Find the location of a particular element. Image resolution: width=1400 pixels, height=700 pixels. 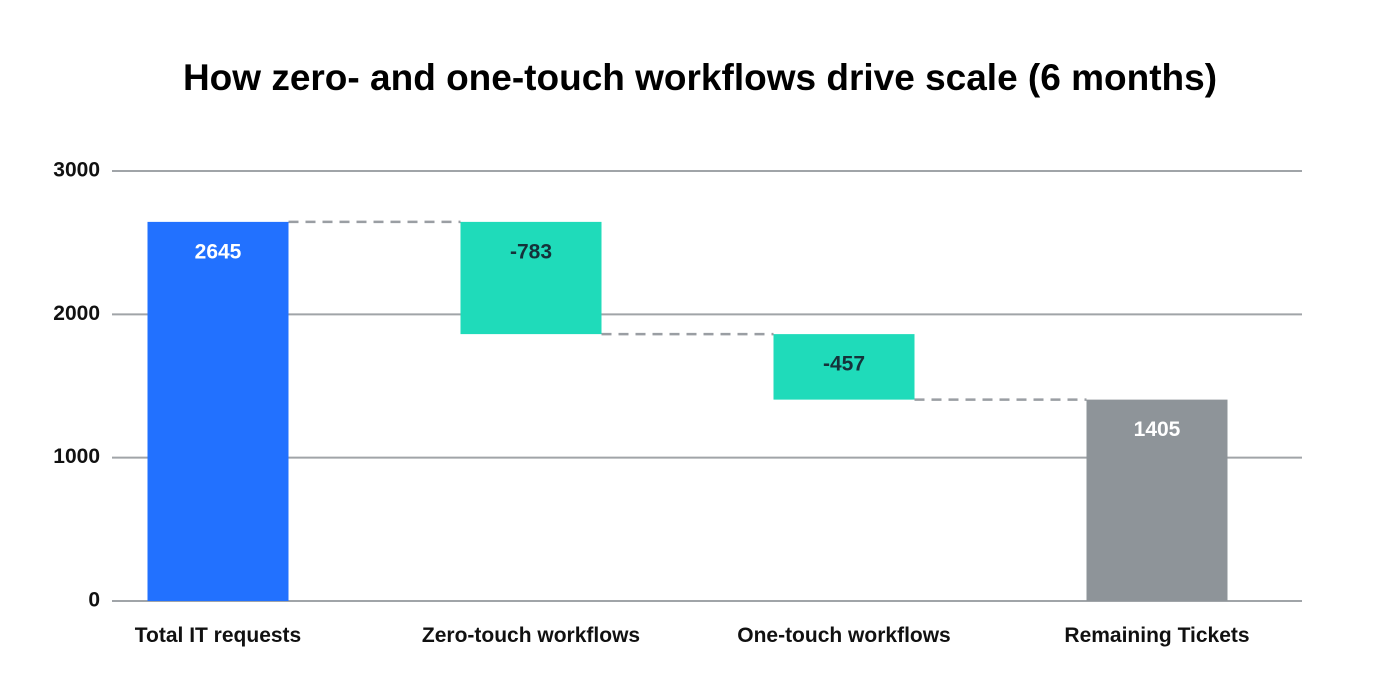

y-tick-label: 0 is located at coordinates (94, 600).